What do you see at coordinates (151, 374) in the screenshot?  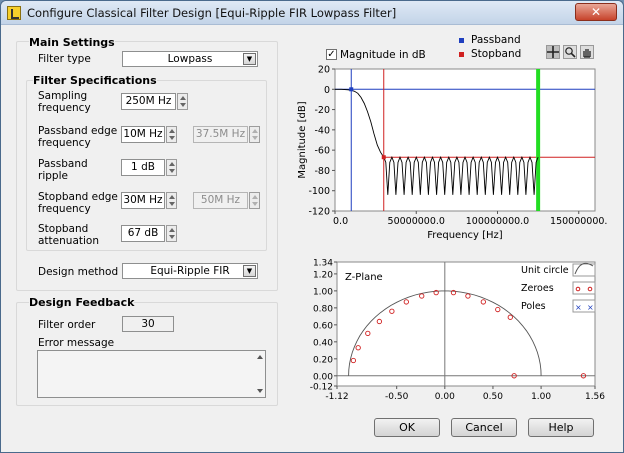 I see `error-message-field` at bounding box center [151, 374].